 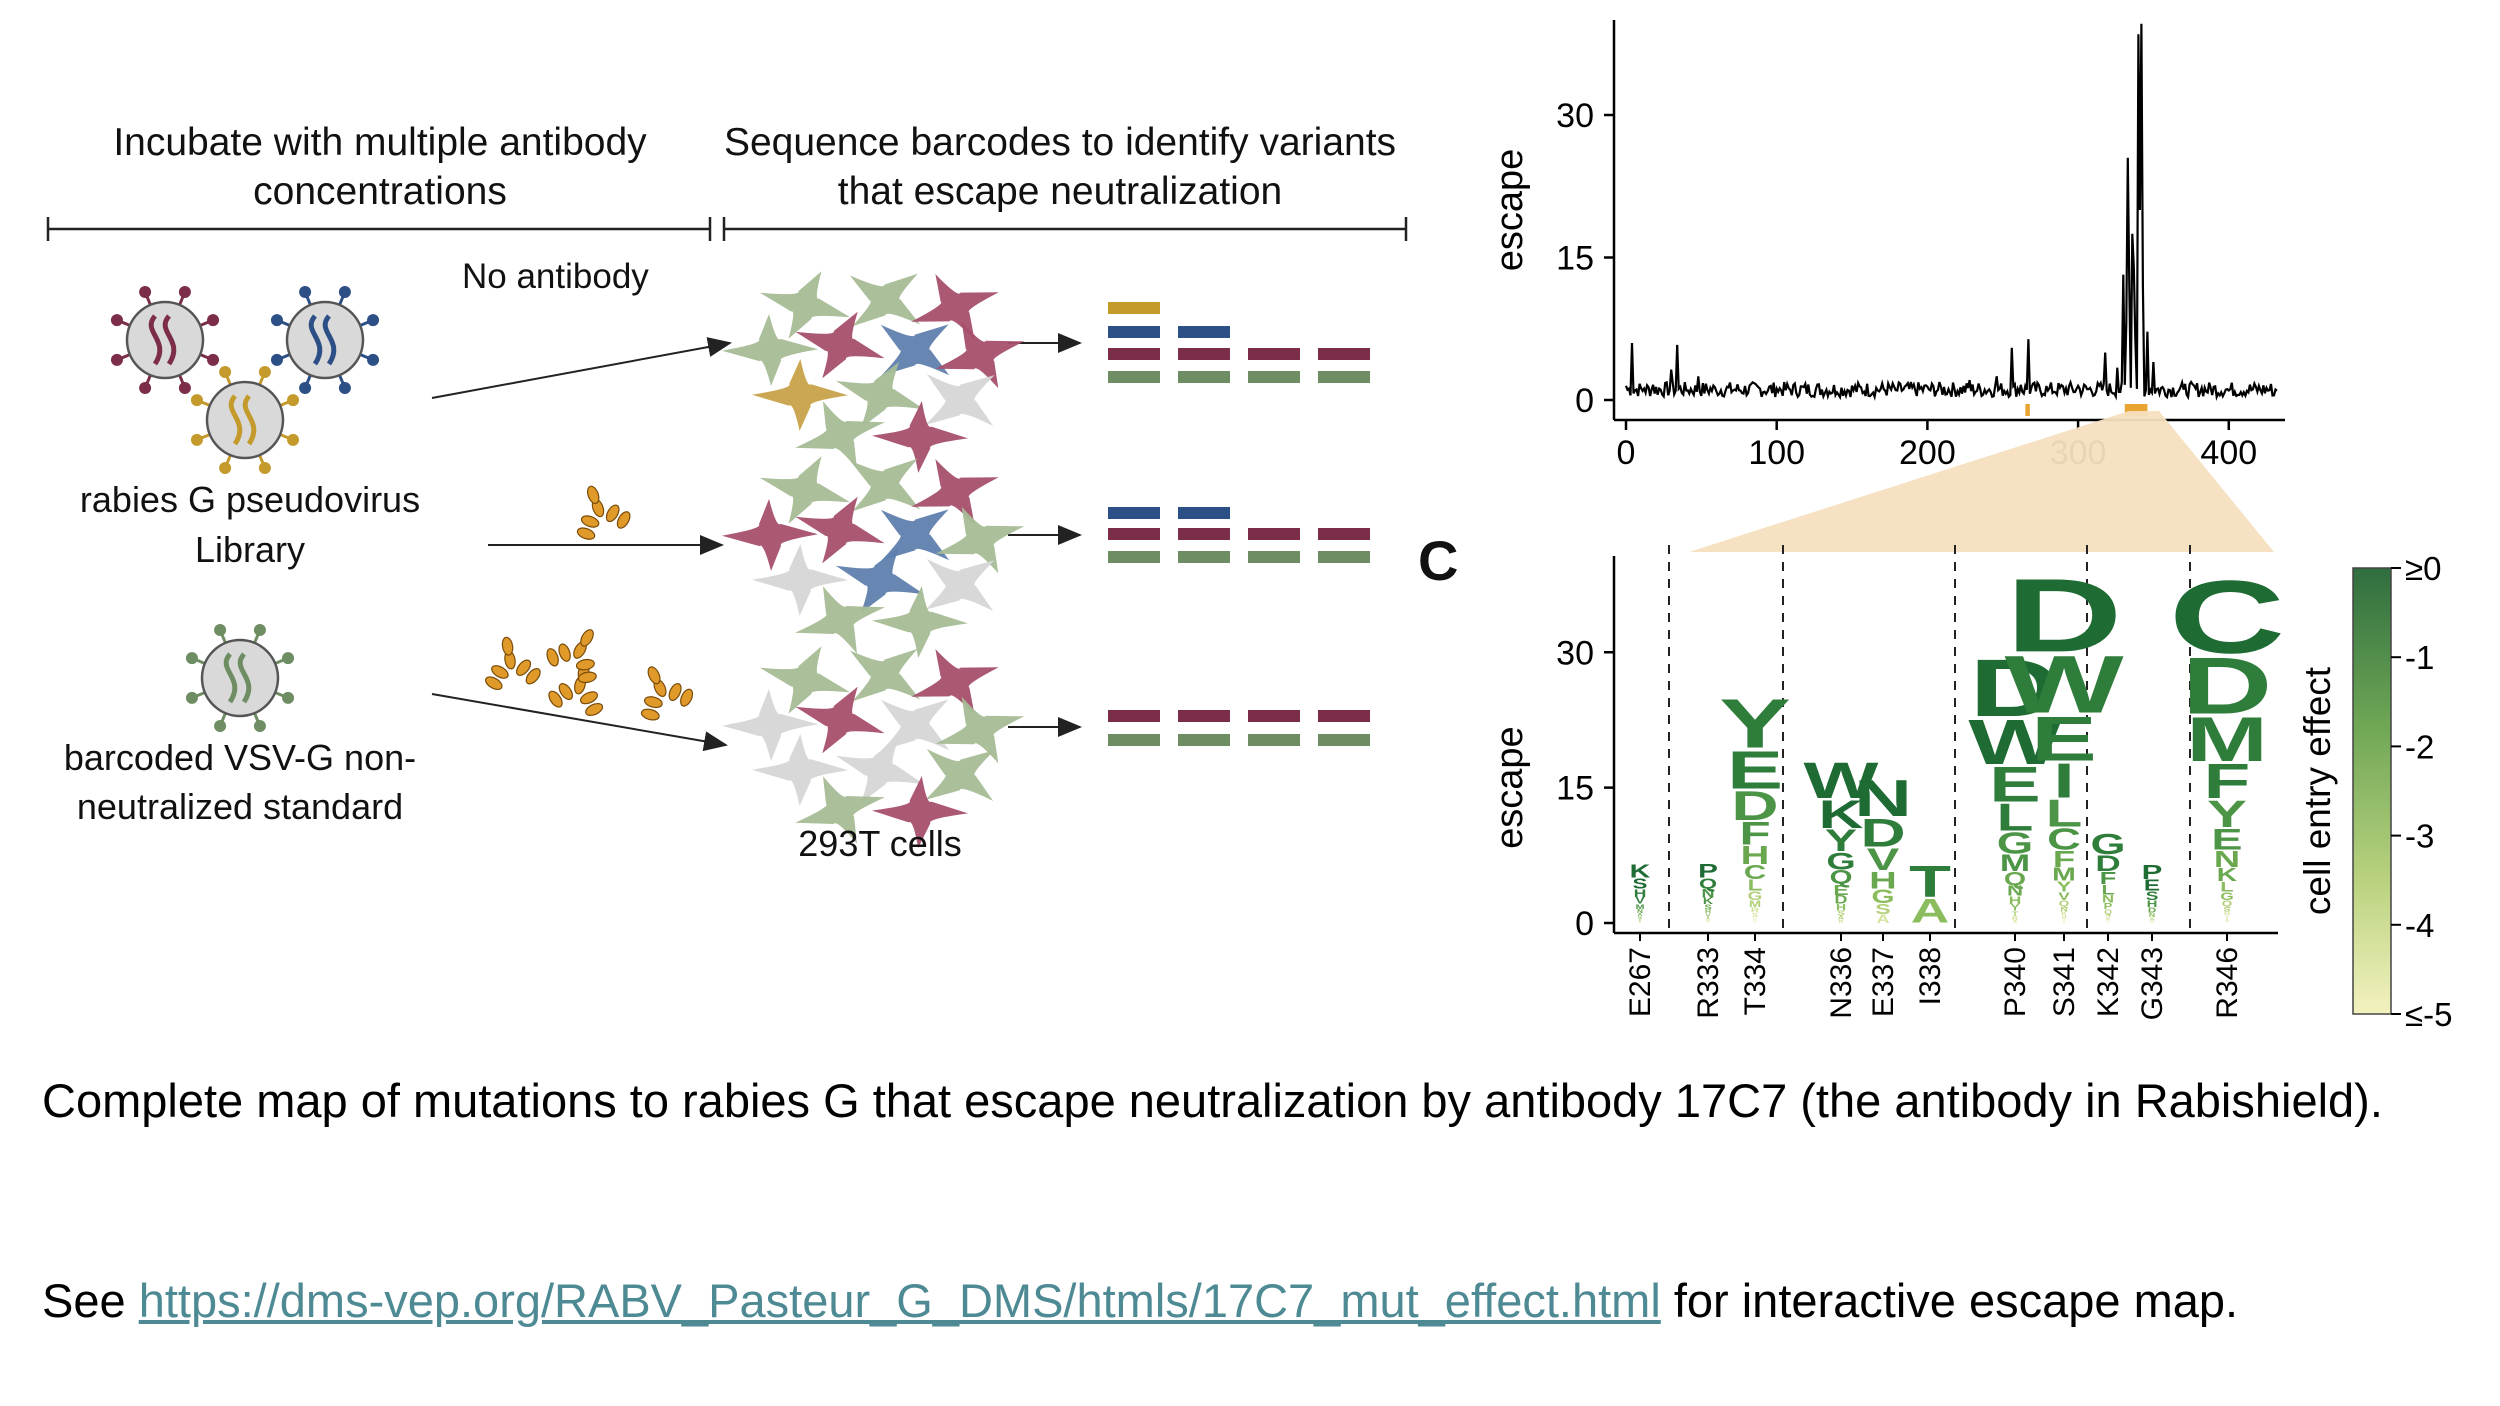 What do you see at coordinates (1754, 834) in the screenshot?
I see `logo-letter: F` at bounding box center [1754, 834].